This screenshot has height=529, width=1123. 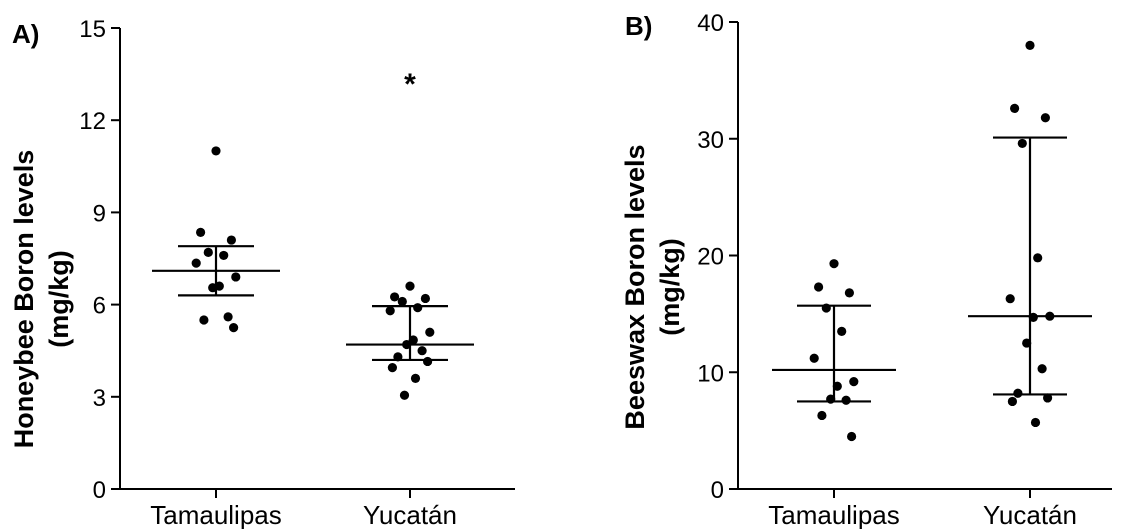 What do you see at coordinates (710, 23) in the screenshot?
I see `panel-b-y-tick-label: 40` at bounding box center [710, 23].